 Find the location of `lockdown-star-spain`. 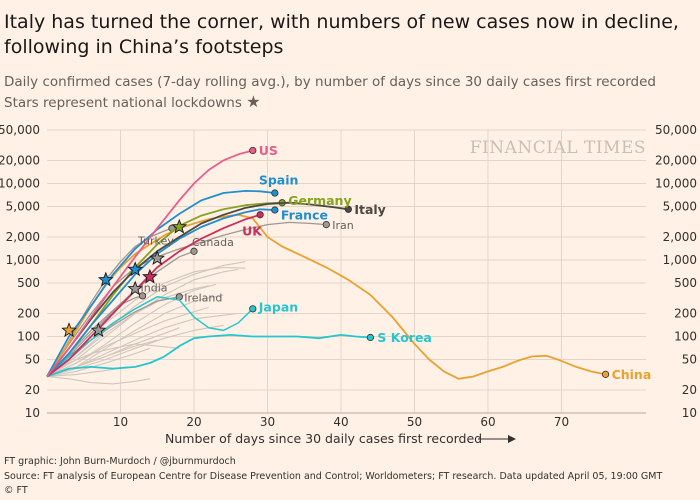

lockdown-star-spain is located at coordinates (105, 279).